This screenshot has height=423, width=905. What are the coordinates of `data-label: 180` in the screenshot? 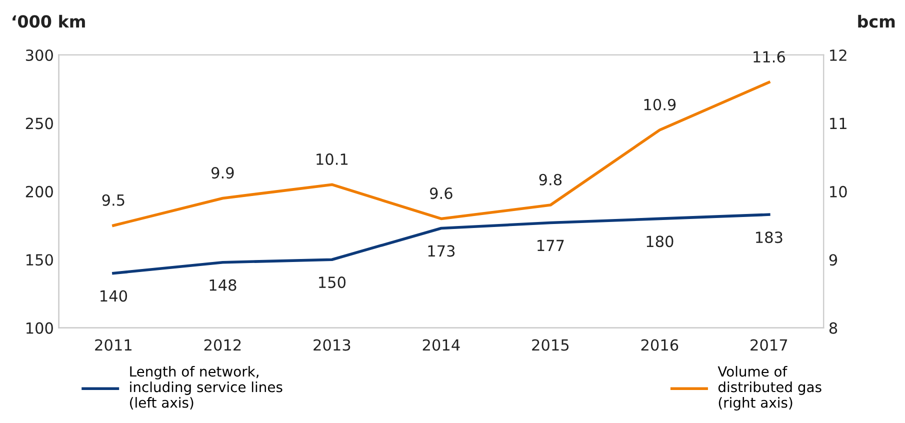 It's located at (660, 242).